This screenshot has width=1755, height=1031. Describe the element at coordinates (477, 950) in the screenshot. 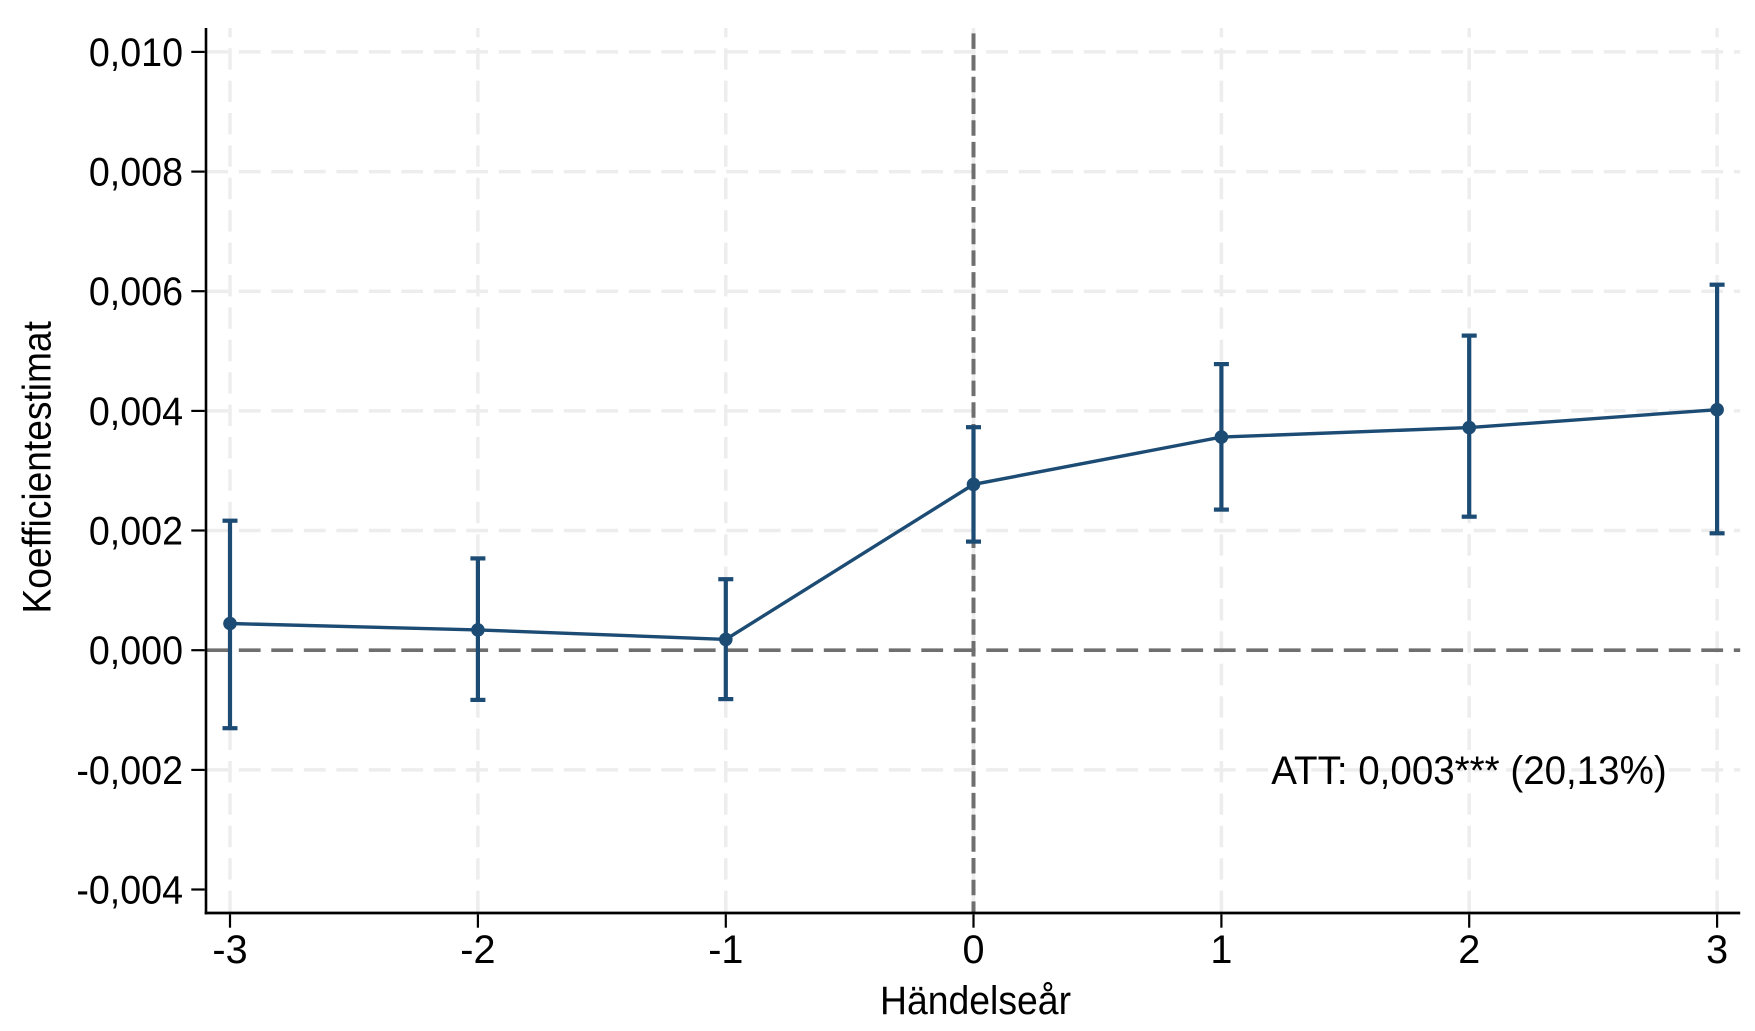

I see `svg-text: -2` at that location.